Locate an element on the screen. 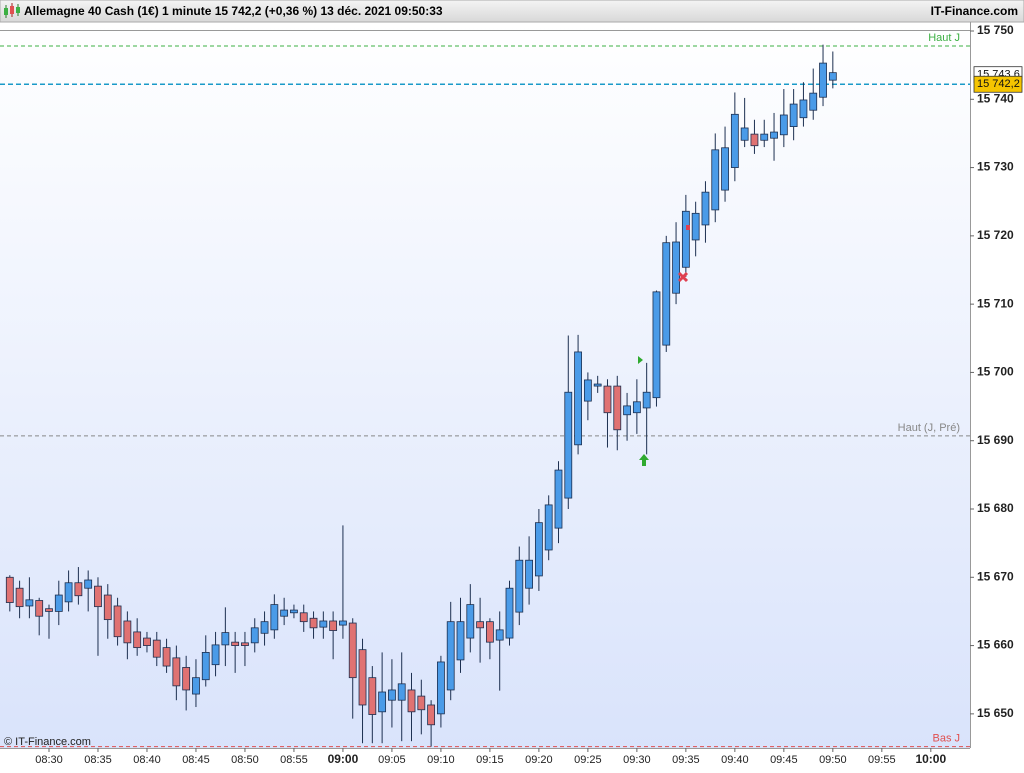  x-tick-label: 08:40 is located at coordinates (147, 760).